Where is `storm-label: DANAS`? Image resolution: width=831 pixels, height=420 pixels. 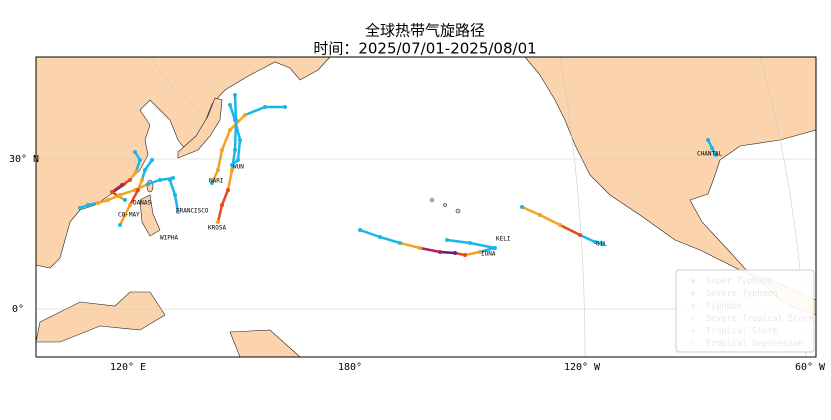
storm-label: DANAS is located at coordinates (142, 203).